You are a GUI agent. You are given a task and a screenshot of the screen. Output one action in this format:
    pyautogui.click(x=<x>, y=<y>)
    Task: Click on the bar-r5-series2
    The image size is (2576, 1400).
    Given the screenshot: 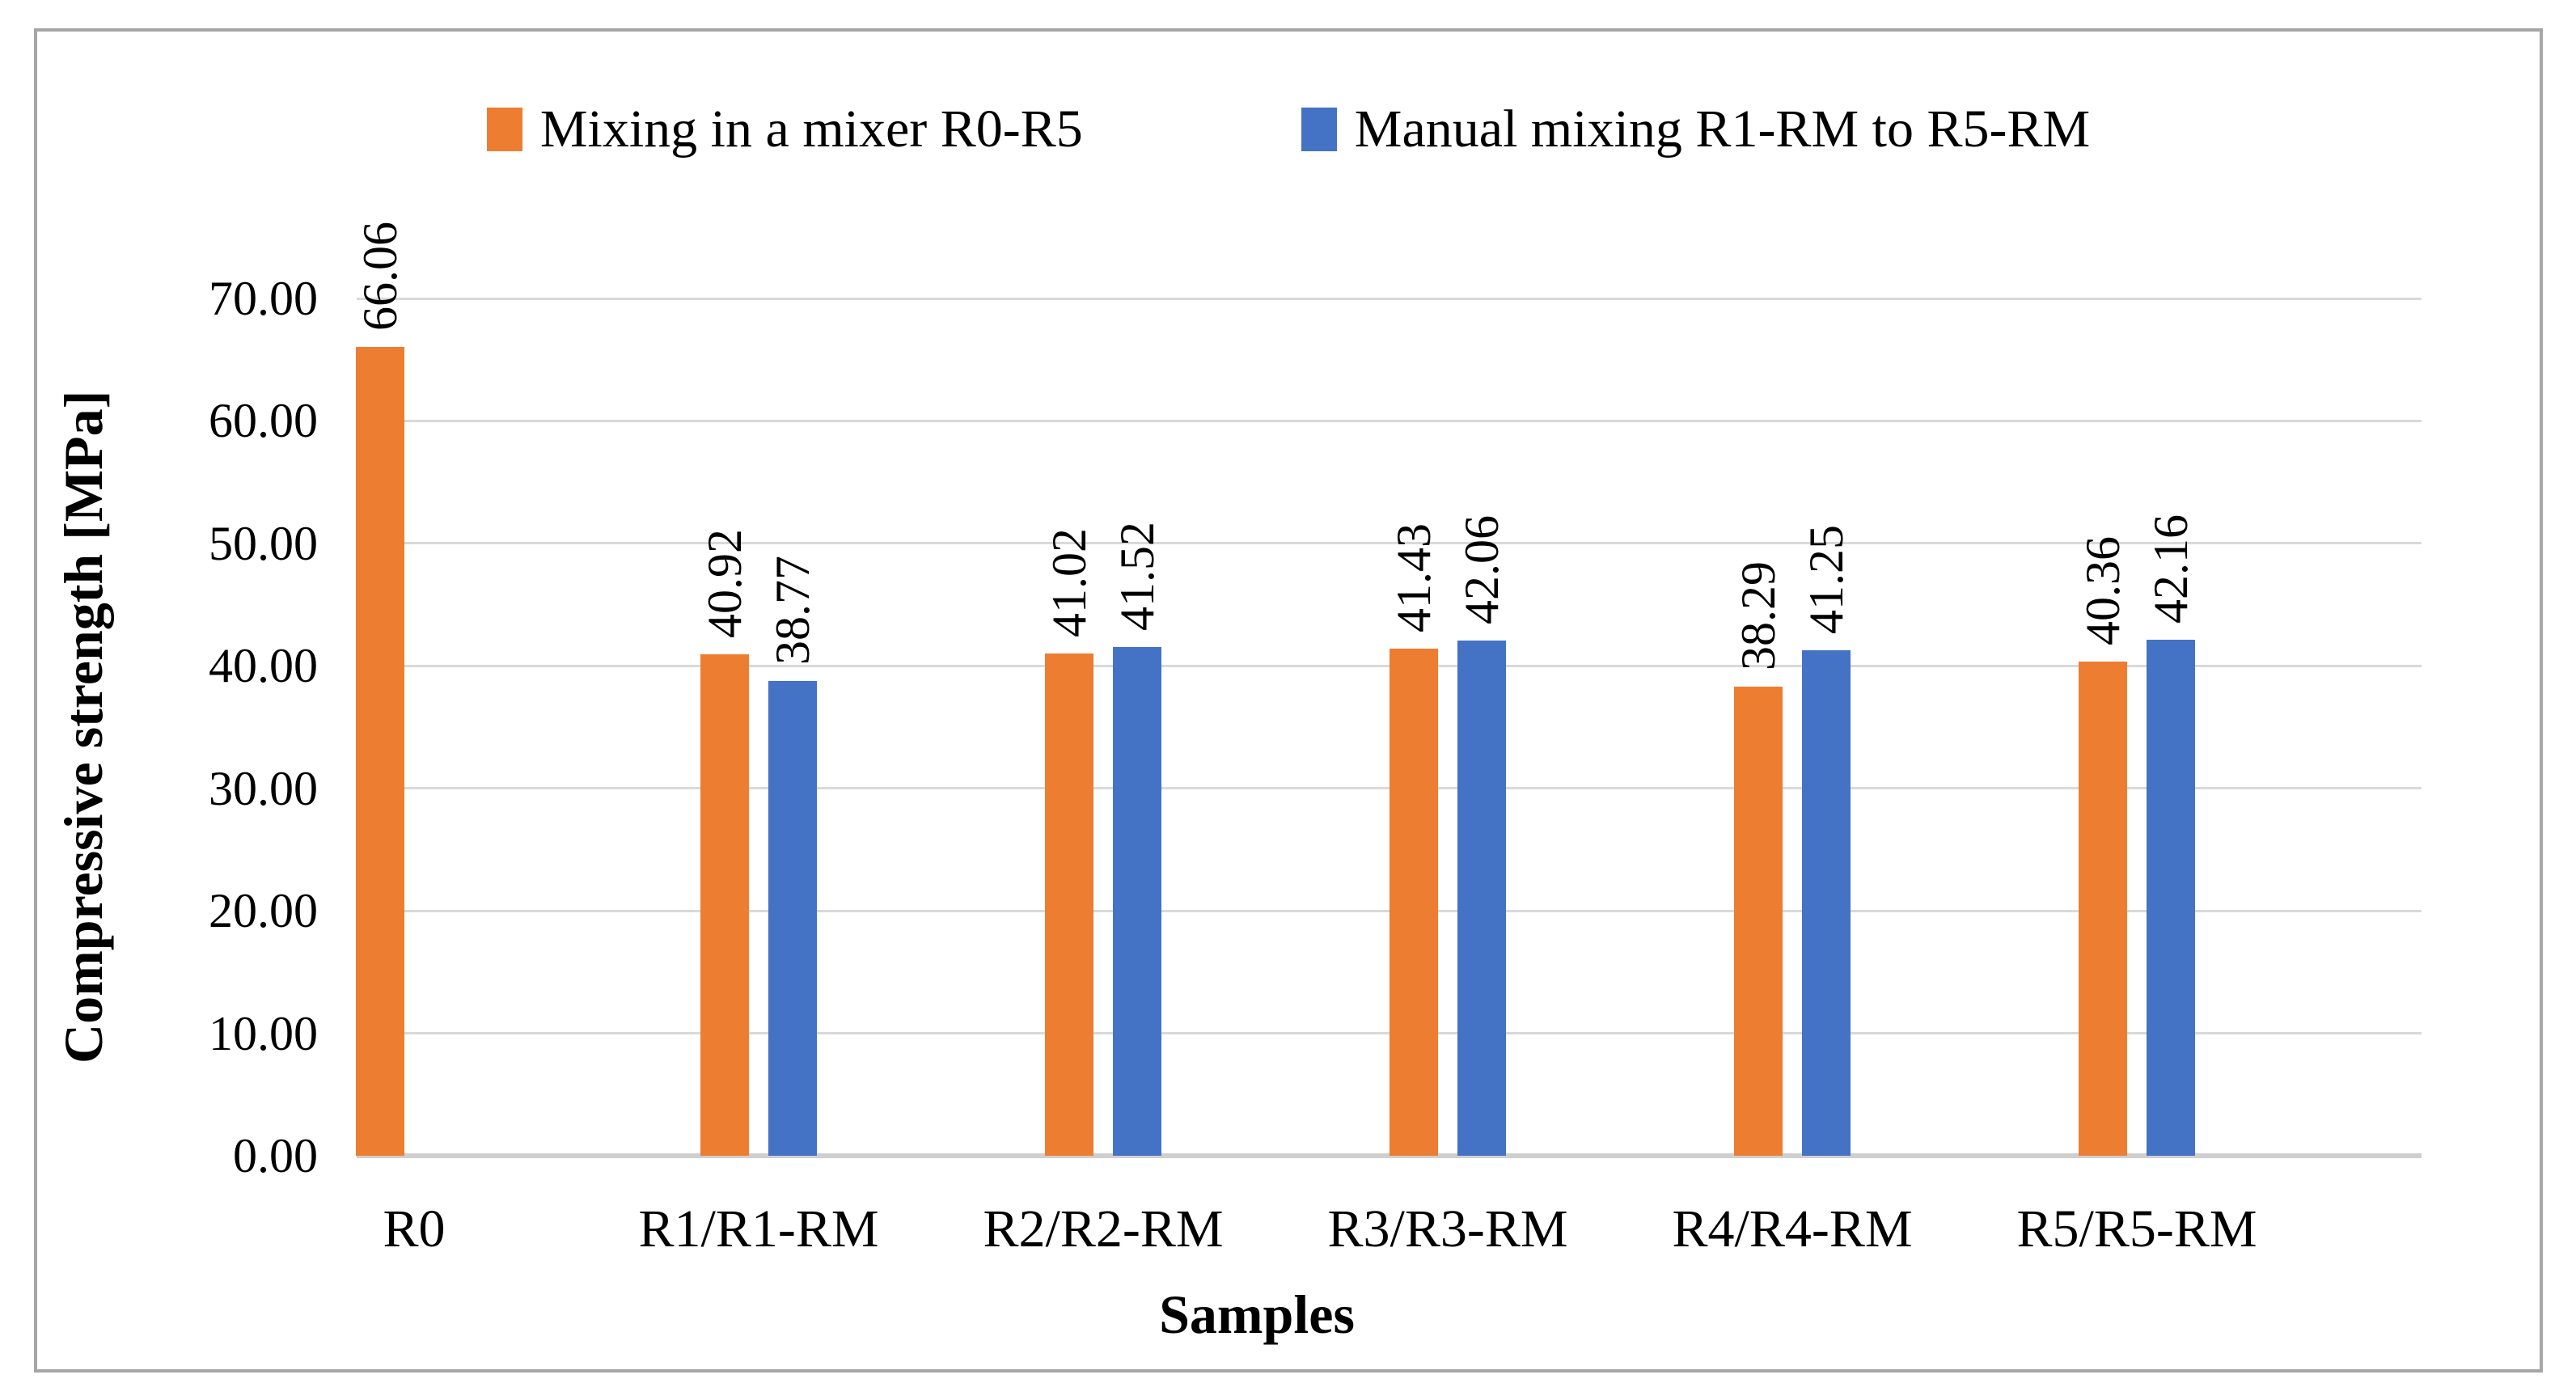 What is the action you would take?
    pyautogui.click(x=2171, y=897)
    